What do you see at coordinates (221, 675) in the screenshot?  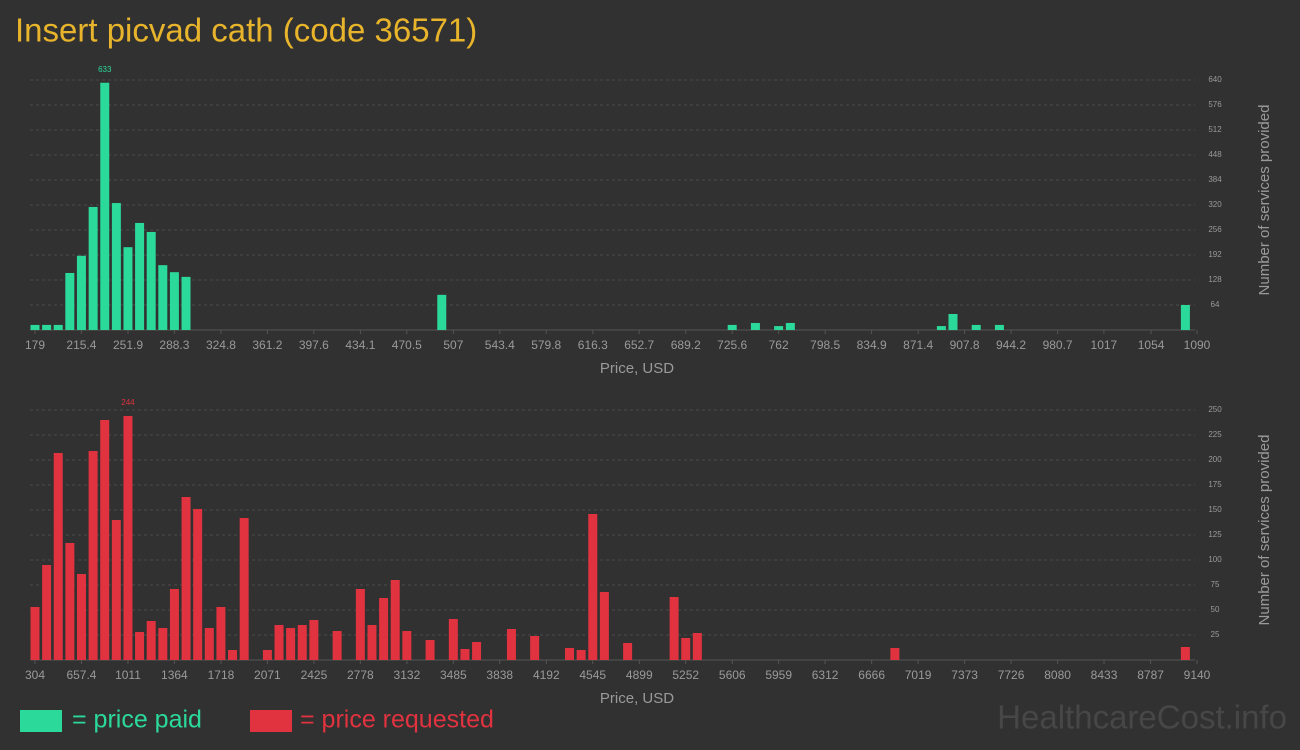 I see `x-tick-label: 1718` at bounding box center [221, 675].